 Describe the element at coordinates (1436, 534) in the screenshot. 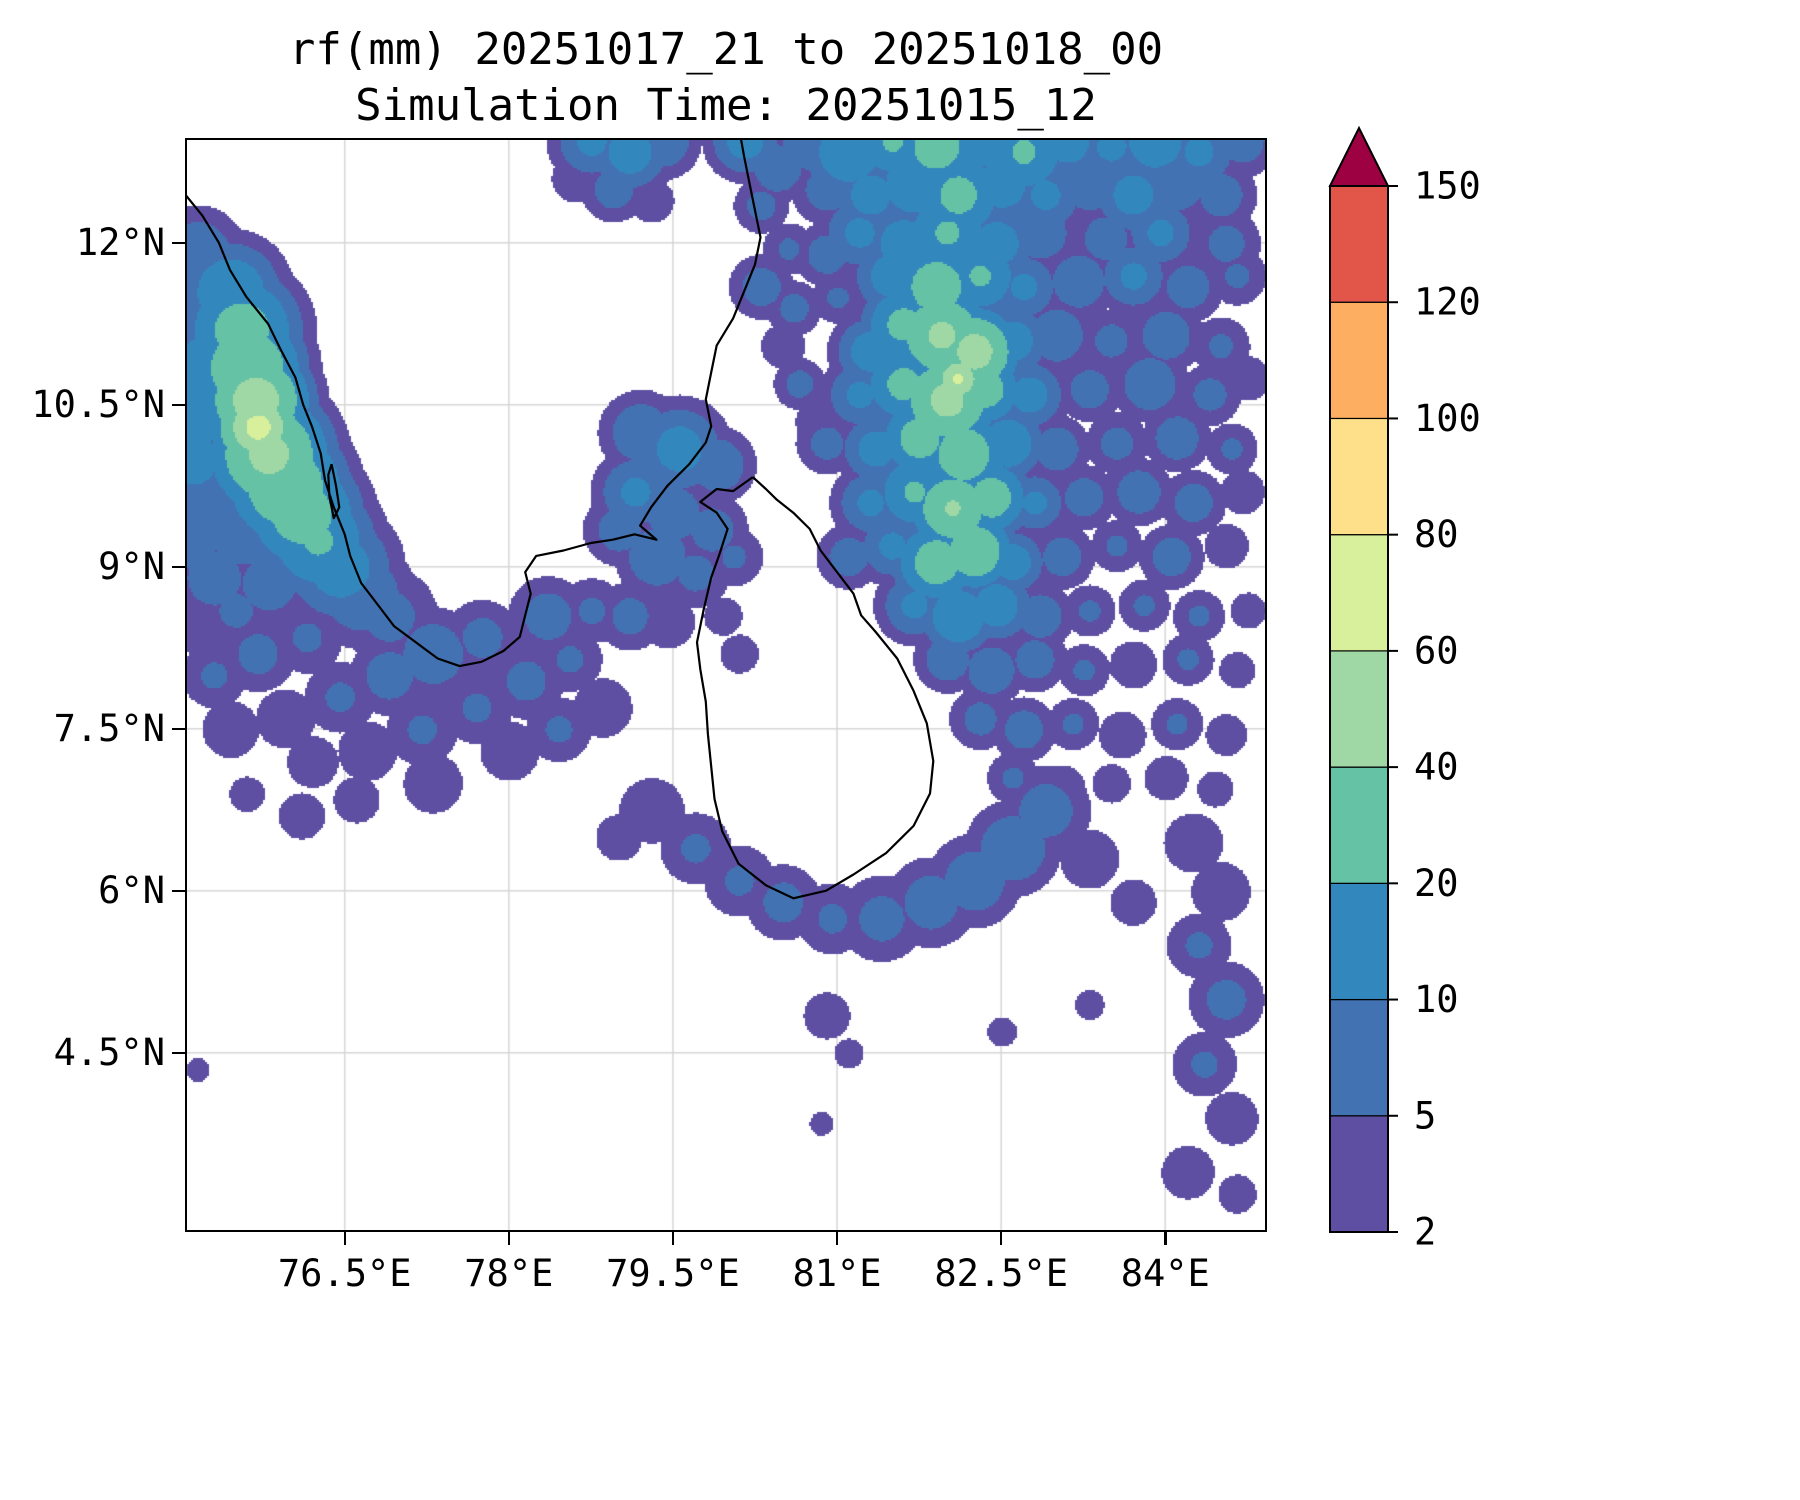

I see `colorbar-tick-label: 80` at that location.